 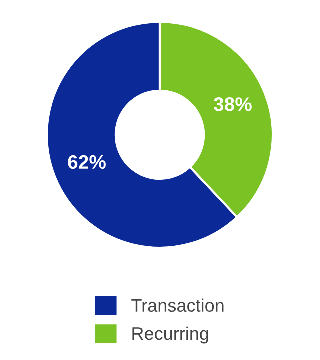 What do you see at coordinates (170, 335) in the screenshot?
I see `legend-label: Recurring` at bounding box center [170, 335].